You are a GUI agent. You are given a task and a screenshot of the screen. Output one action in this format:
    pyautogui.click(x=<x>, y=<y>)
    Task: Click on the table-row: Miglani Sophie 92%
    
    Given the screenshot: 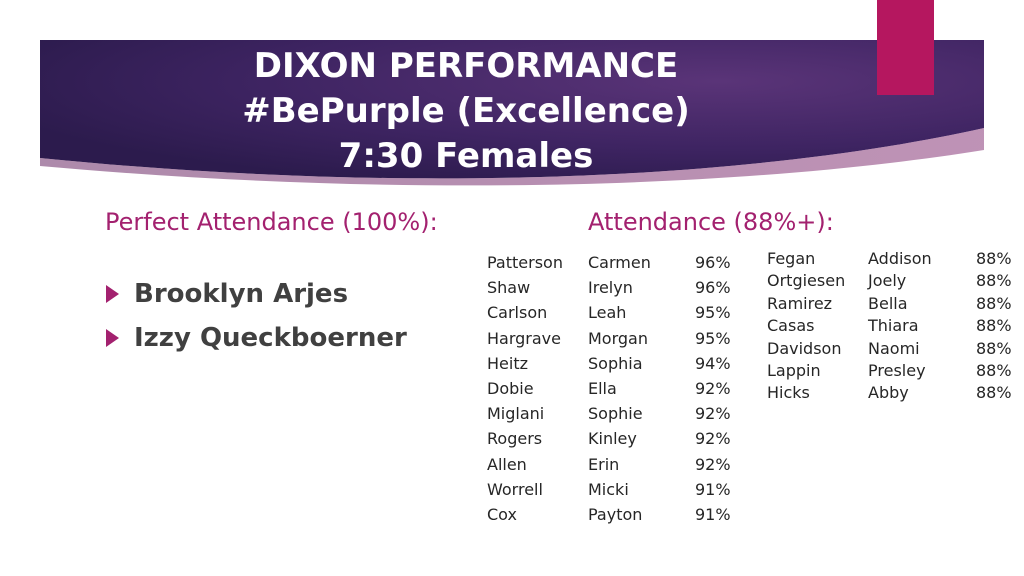 What is the action you would take?
    pyautogui.click(x=612, y=413)
    